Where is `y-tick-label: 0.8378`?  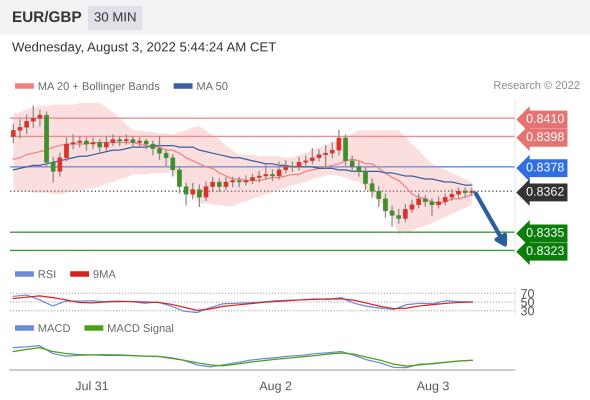
y-tick-label: 0.8378 is located at coordinates (545, 167).